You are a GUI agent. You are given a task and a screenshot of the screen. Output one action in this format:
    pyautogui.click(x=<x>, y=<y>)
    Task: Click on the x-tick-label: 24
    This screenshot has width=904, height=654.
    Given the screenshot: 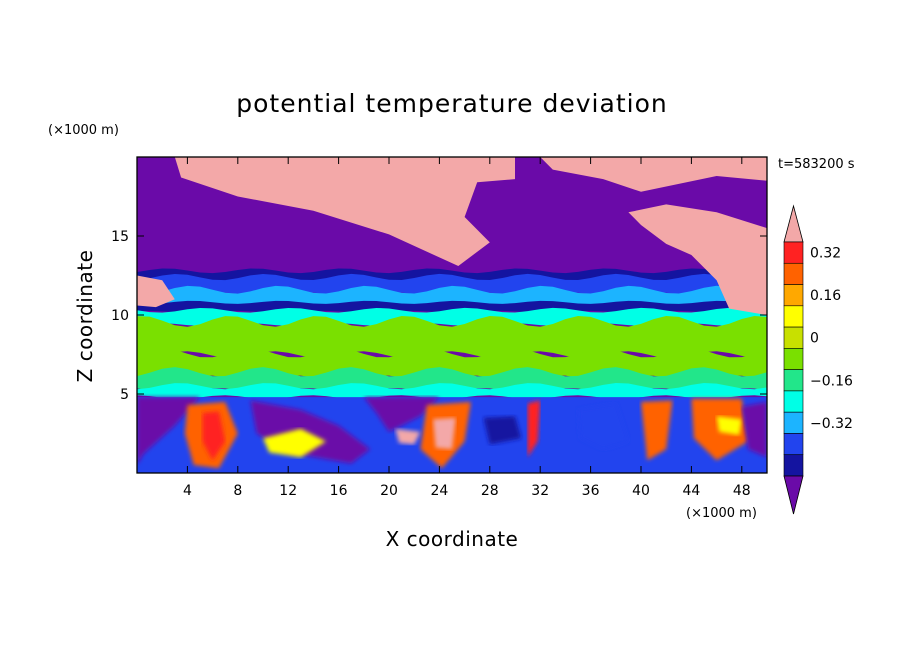 What is the action you would take?
    pyautogui.click(x=439, y=491)
    